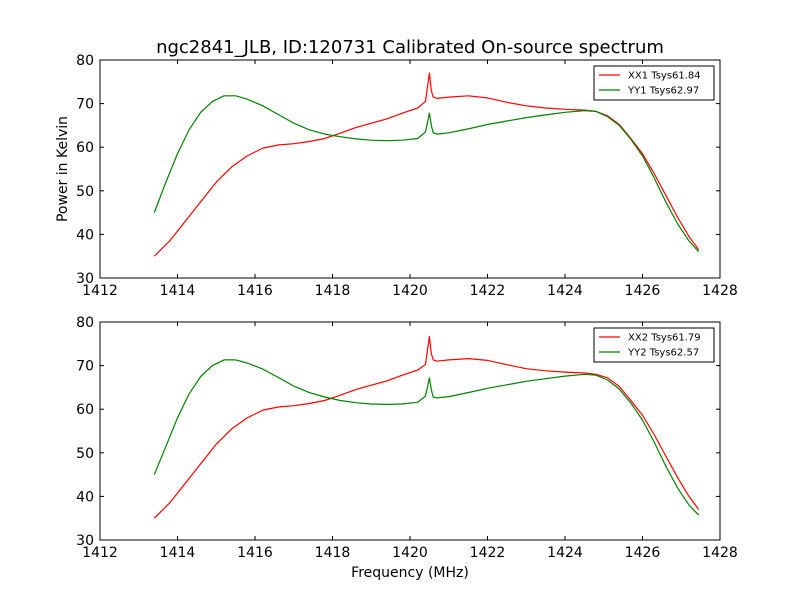  I want to click on legend: XX2 Tsys61.79 YY2 Tsys62.57, so click(654, 345).